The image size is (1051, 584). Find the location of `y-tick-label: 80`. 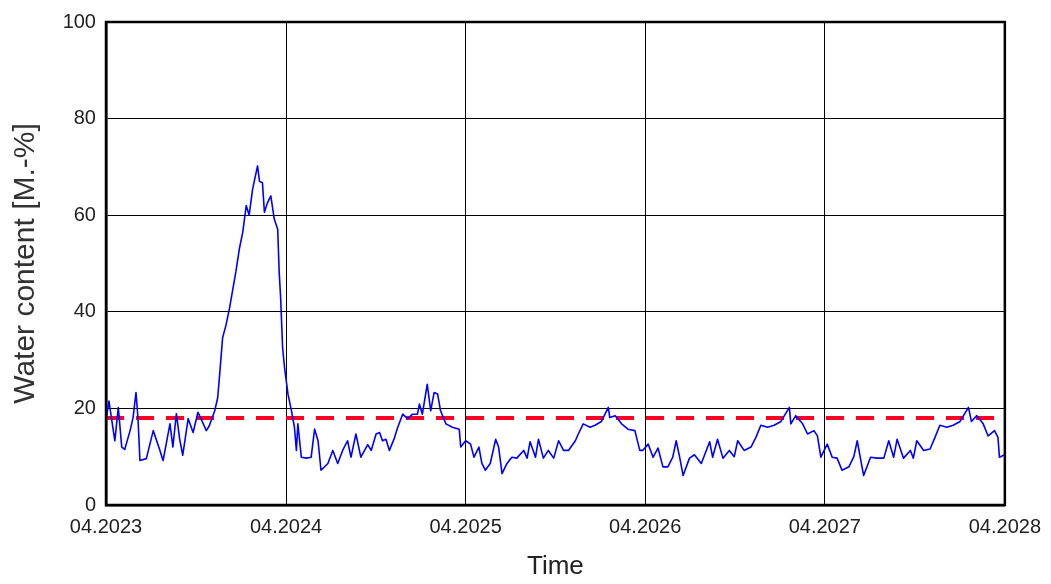

y-tick-label: 80 is located at coordinates (84, 117).